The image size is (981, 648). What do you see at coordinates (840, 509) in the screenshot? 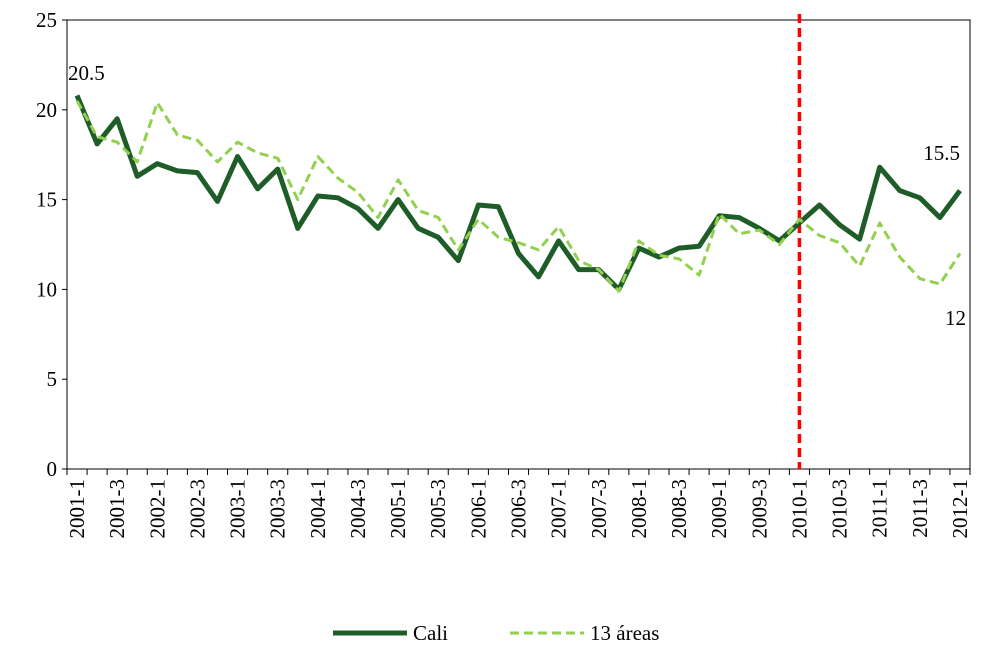
I see `x-tick-label: 2010-3` at bounding box center [840, 509].